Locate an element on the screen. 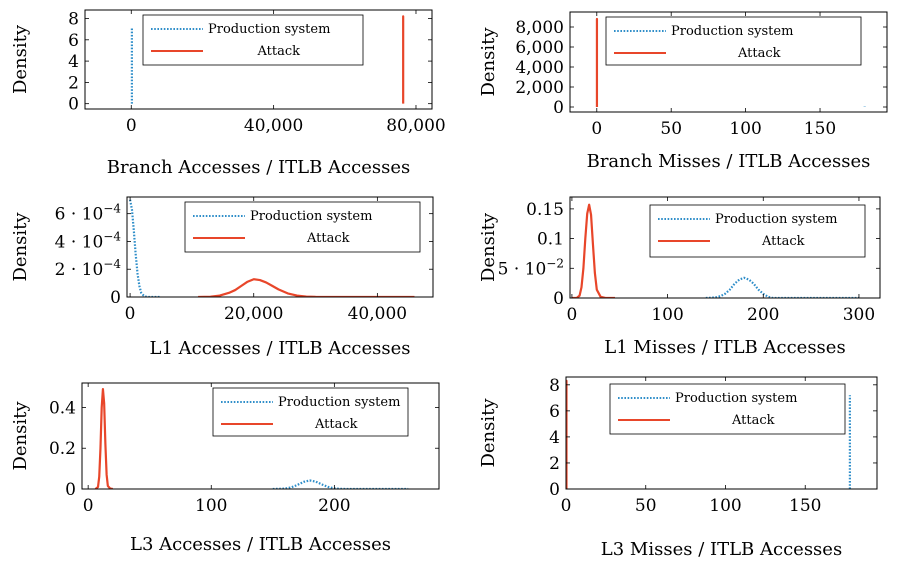 This screenshot has height=565, width=901. y-tick-label: 4 · 10⁻⁴ is located at coordinates (88, 240).